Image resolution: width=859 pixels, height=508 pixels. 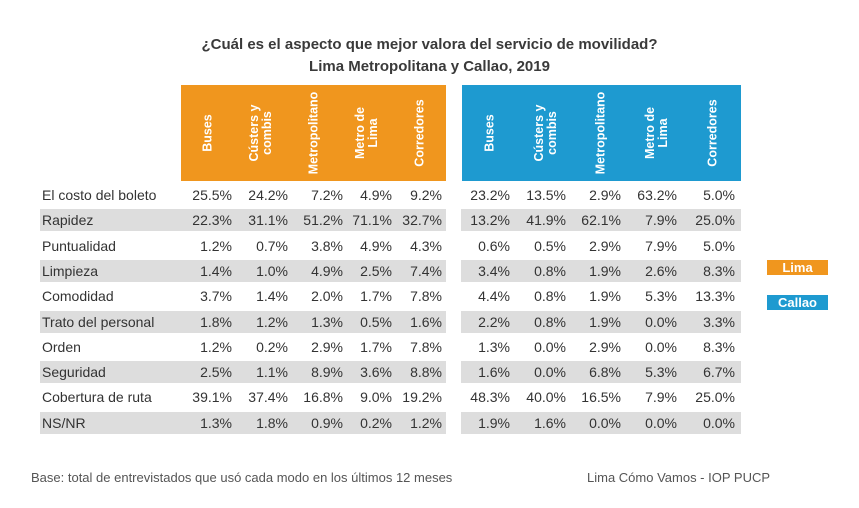 What do you see at coordinates (494, 321) in the screenshot?
I see `cell-value-callao: 2.2%` at bounding box center [494, 321].